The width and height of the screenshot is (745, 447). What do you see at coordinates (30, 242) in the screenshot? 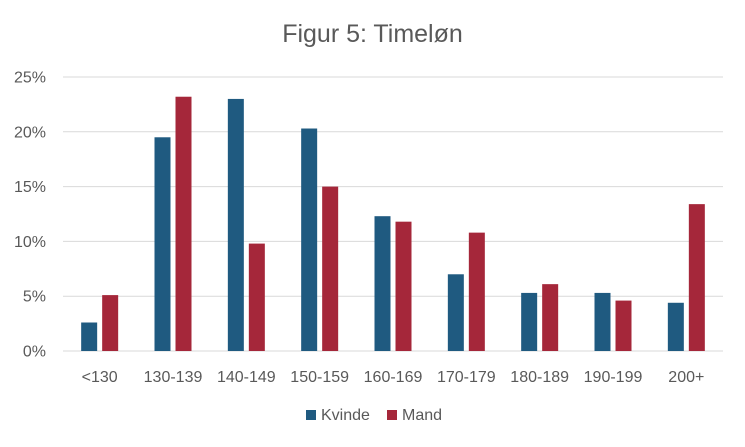
I see `y-tick-label: 10%` at bounding box center [30, 242].